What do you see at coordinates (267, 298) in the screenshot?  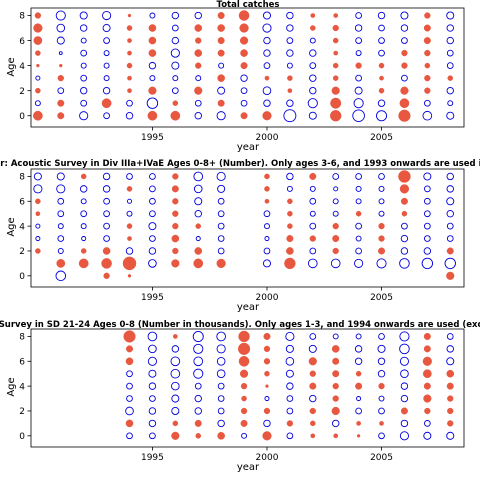 I see `x-tick-label: 2000` at bounding box center [267, 298].